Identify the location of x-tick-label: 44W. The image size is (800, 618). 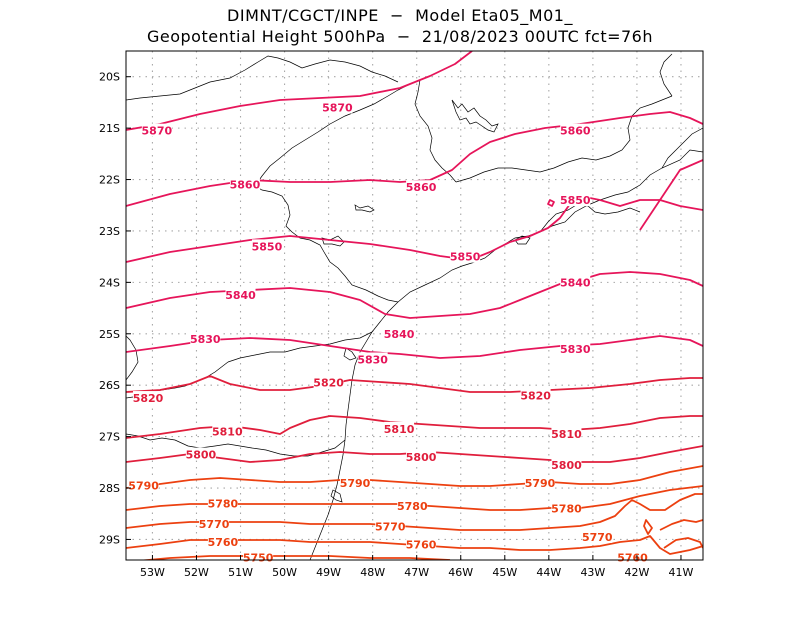
(548, 572).